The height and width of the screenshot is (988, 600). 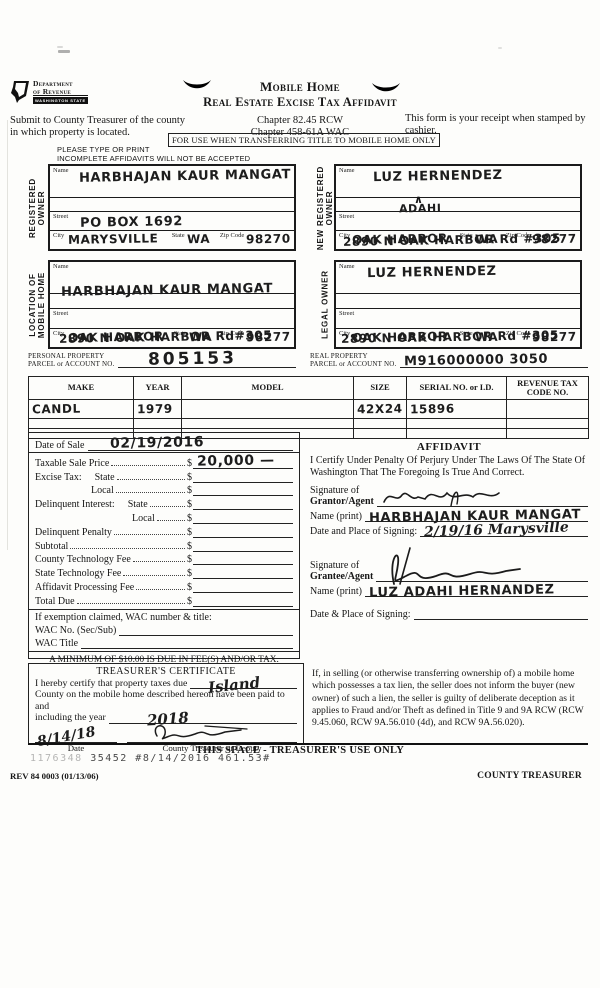 I want to click on new-registered-owner-city: OAK HARBOR, so click(x=400, y=239).